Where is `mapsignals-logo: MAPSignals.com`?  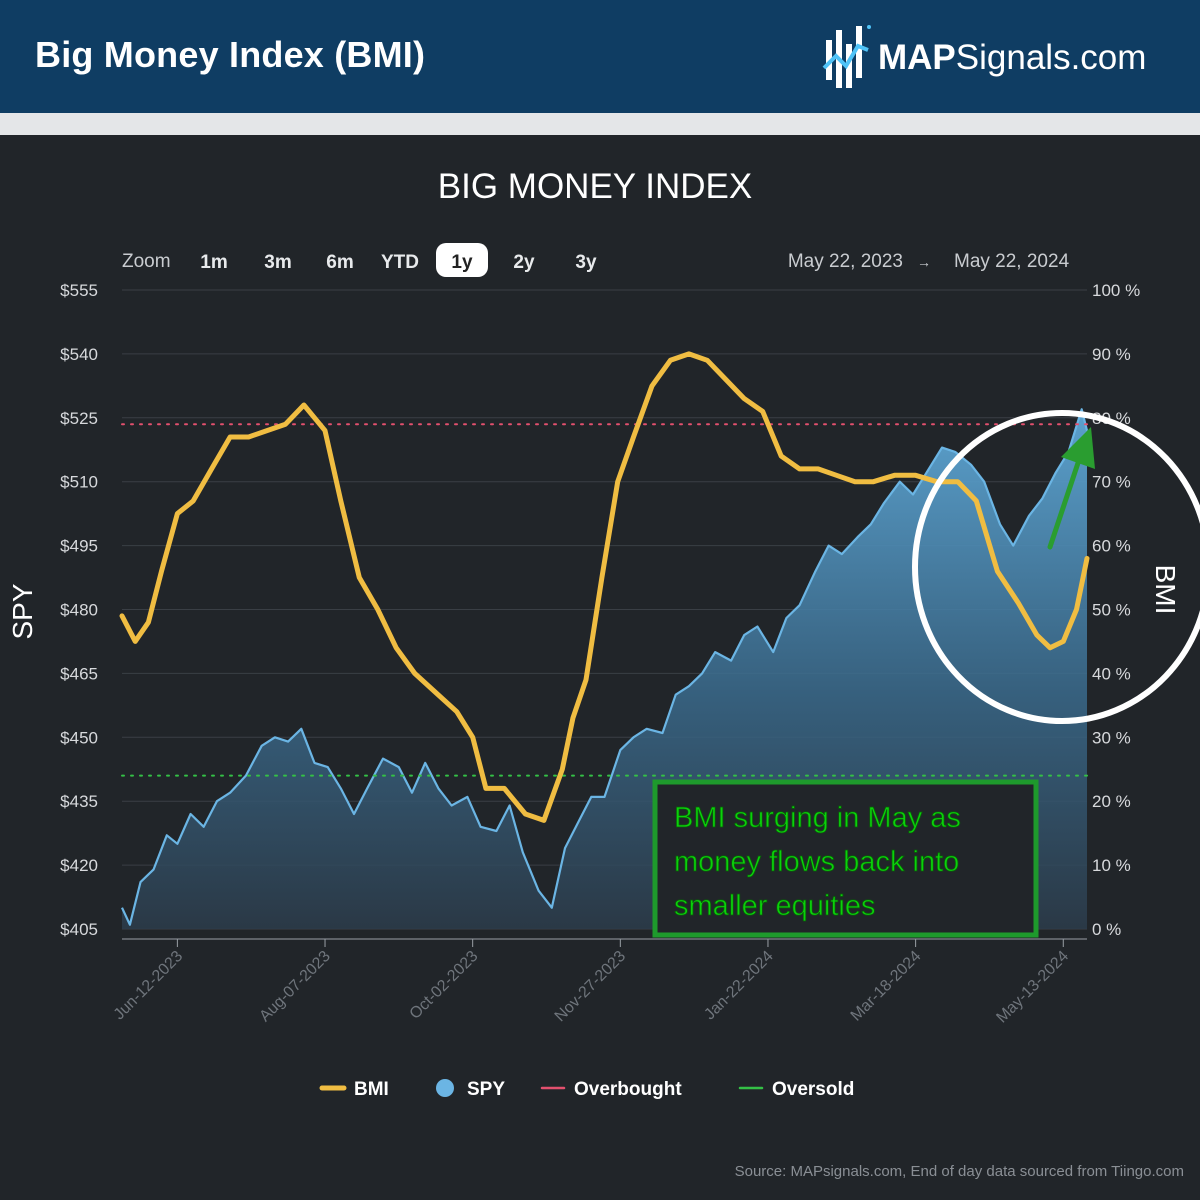 mapsignals-logo: MAPSignals.com is located at coordinates (997, 59).